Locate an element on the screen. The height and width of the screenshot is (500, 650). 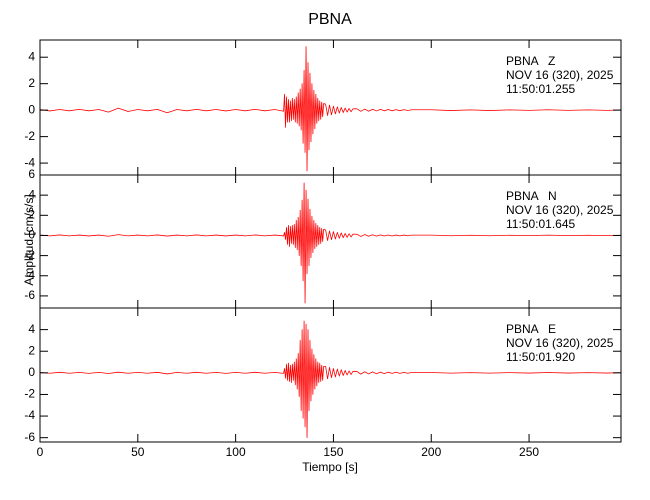
chart-title: PBNA is located at coordinates (330, 19).